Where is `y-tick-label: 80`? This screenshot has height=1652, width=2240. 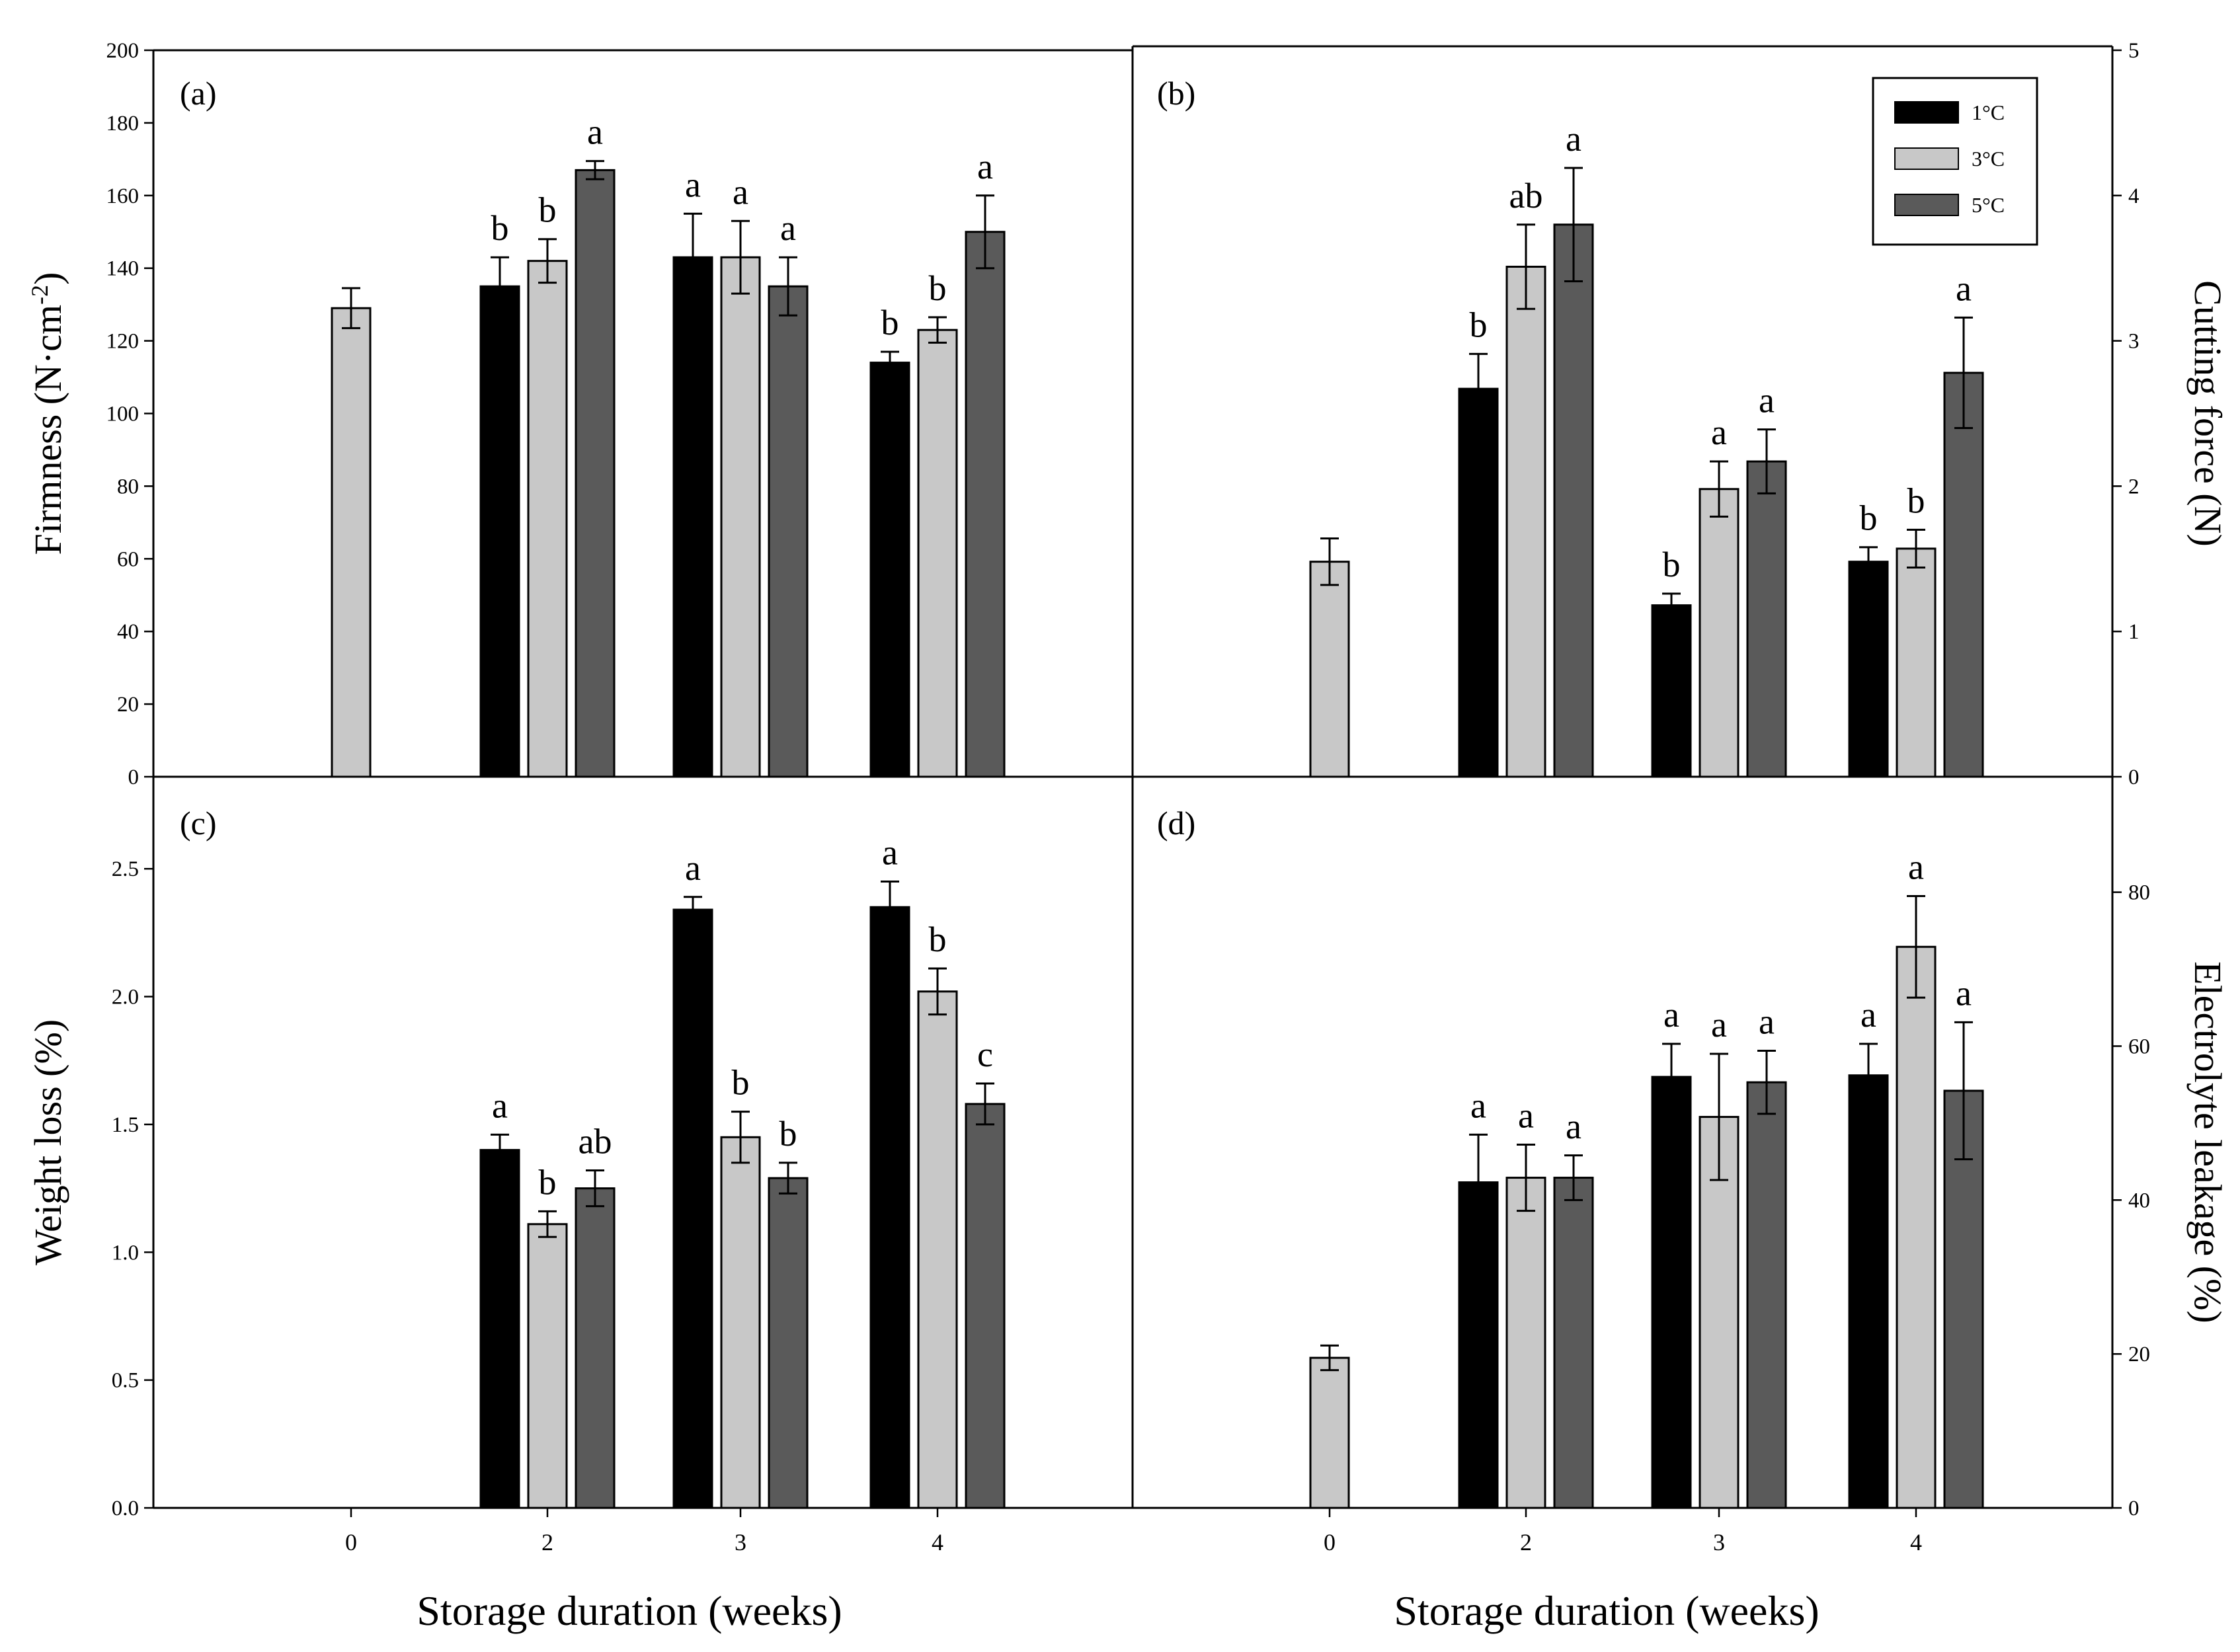
y-tick-label: 80 is located at coordinates (2139, 893).